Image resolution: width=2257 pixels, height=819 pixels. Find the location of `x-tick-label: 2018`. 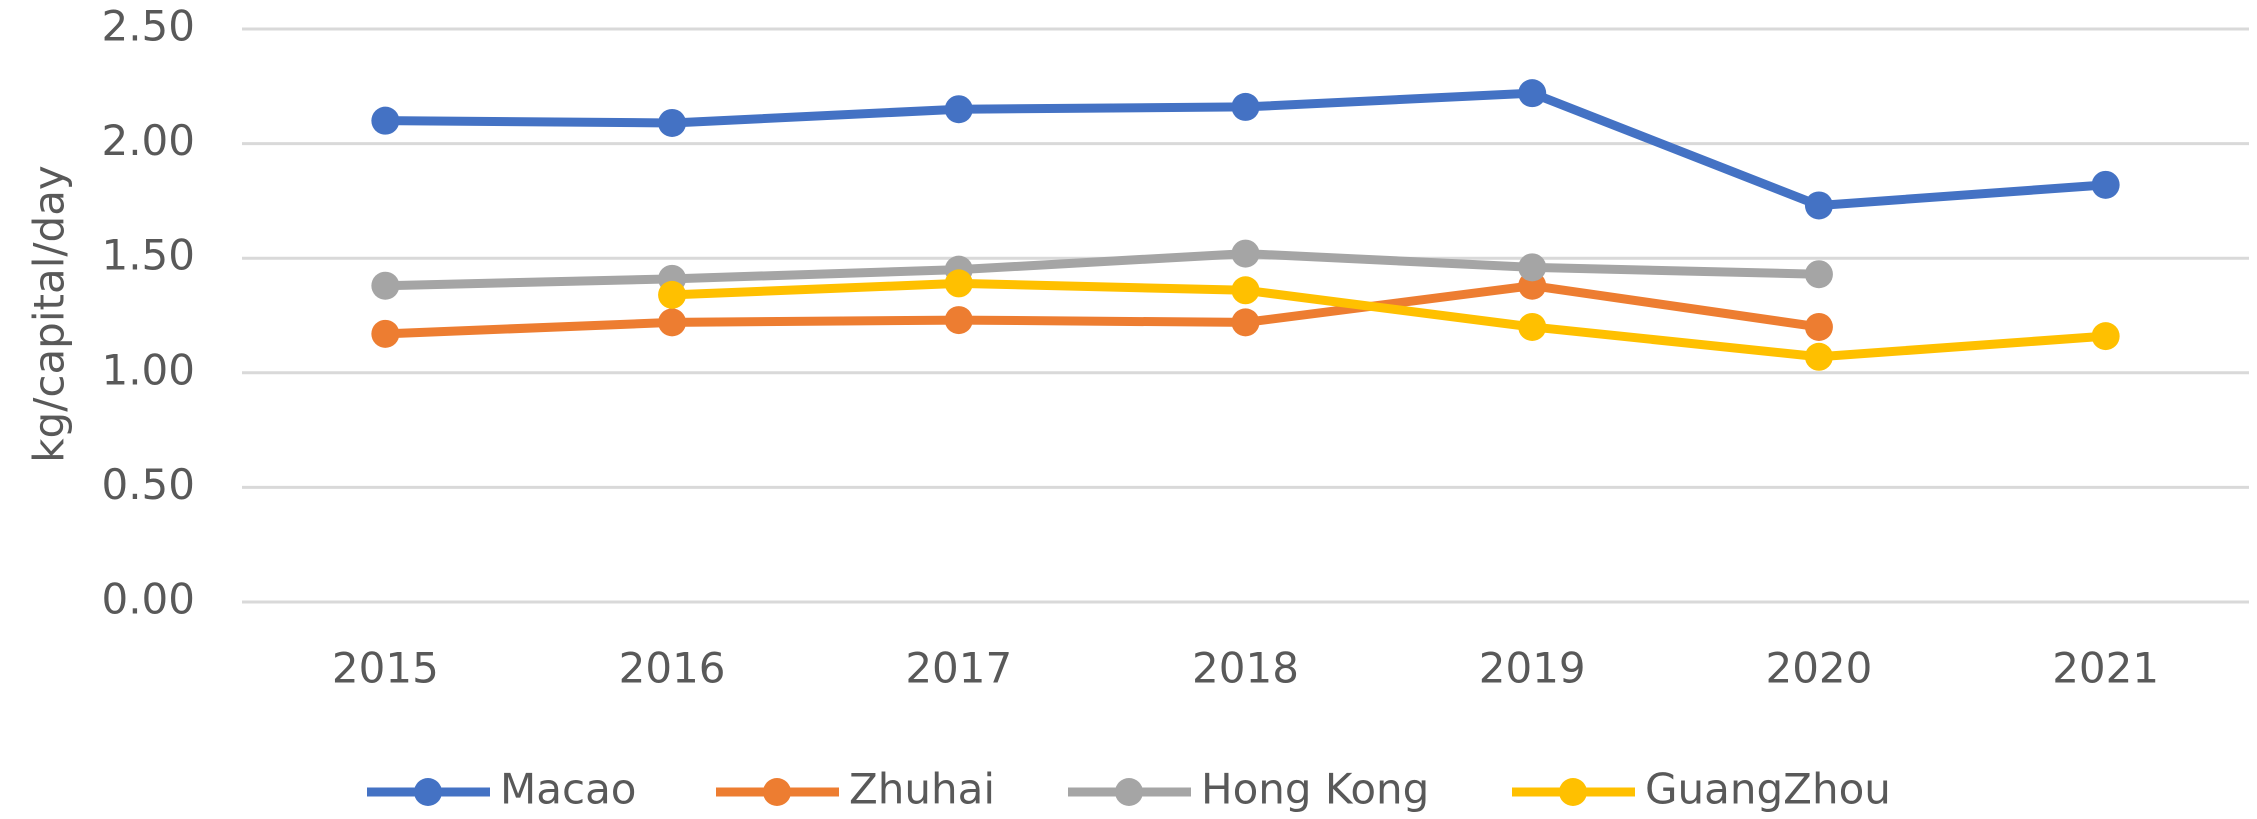

x-tick-label: 2018 is located at coordinates (1245, 668).